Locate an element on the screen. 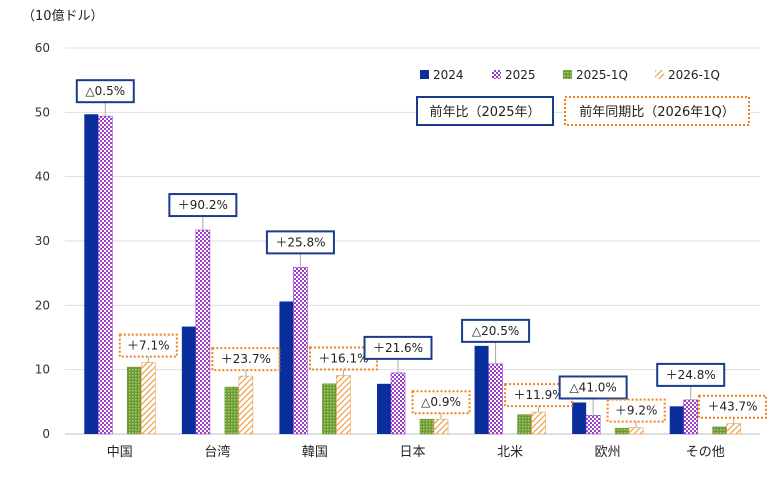 Image resolution: width=772 pixels, height=484 pixels. y-tick-label: 10 is located at coordinates (42, 370).